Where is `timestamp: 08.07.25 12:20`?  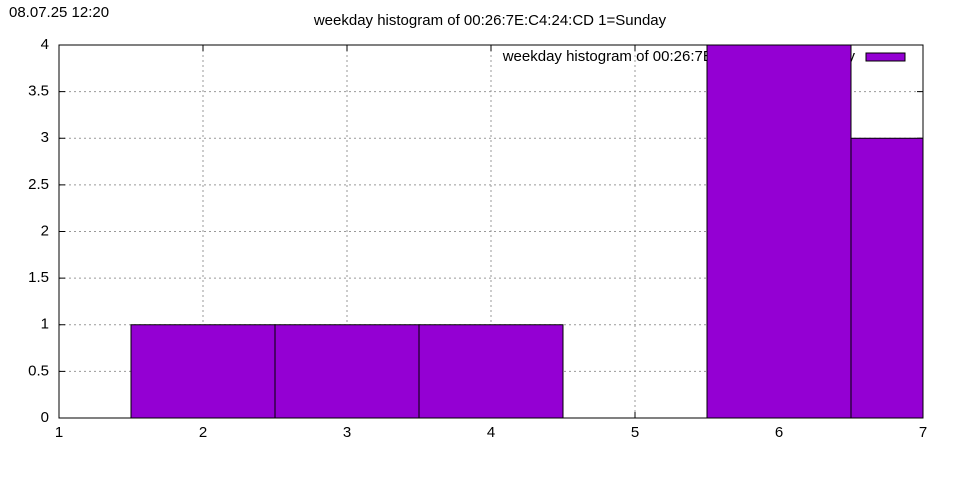 timestamp: 08.07.25 12:20 is located at coordinates (59, 12).